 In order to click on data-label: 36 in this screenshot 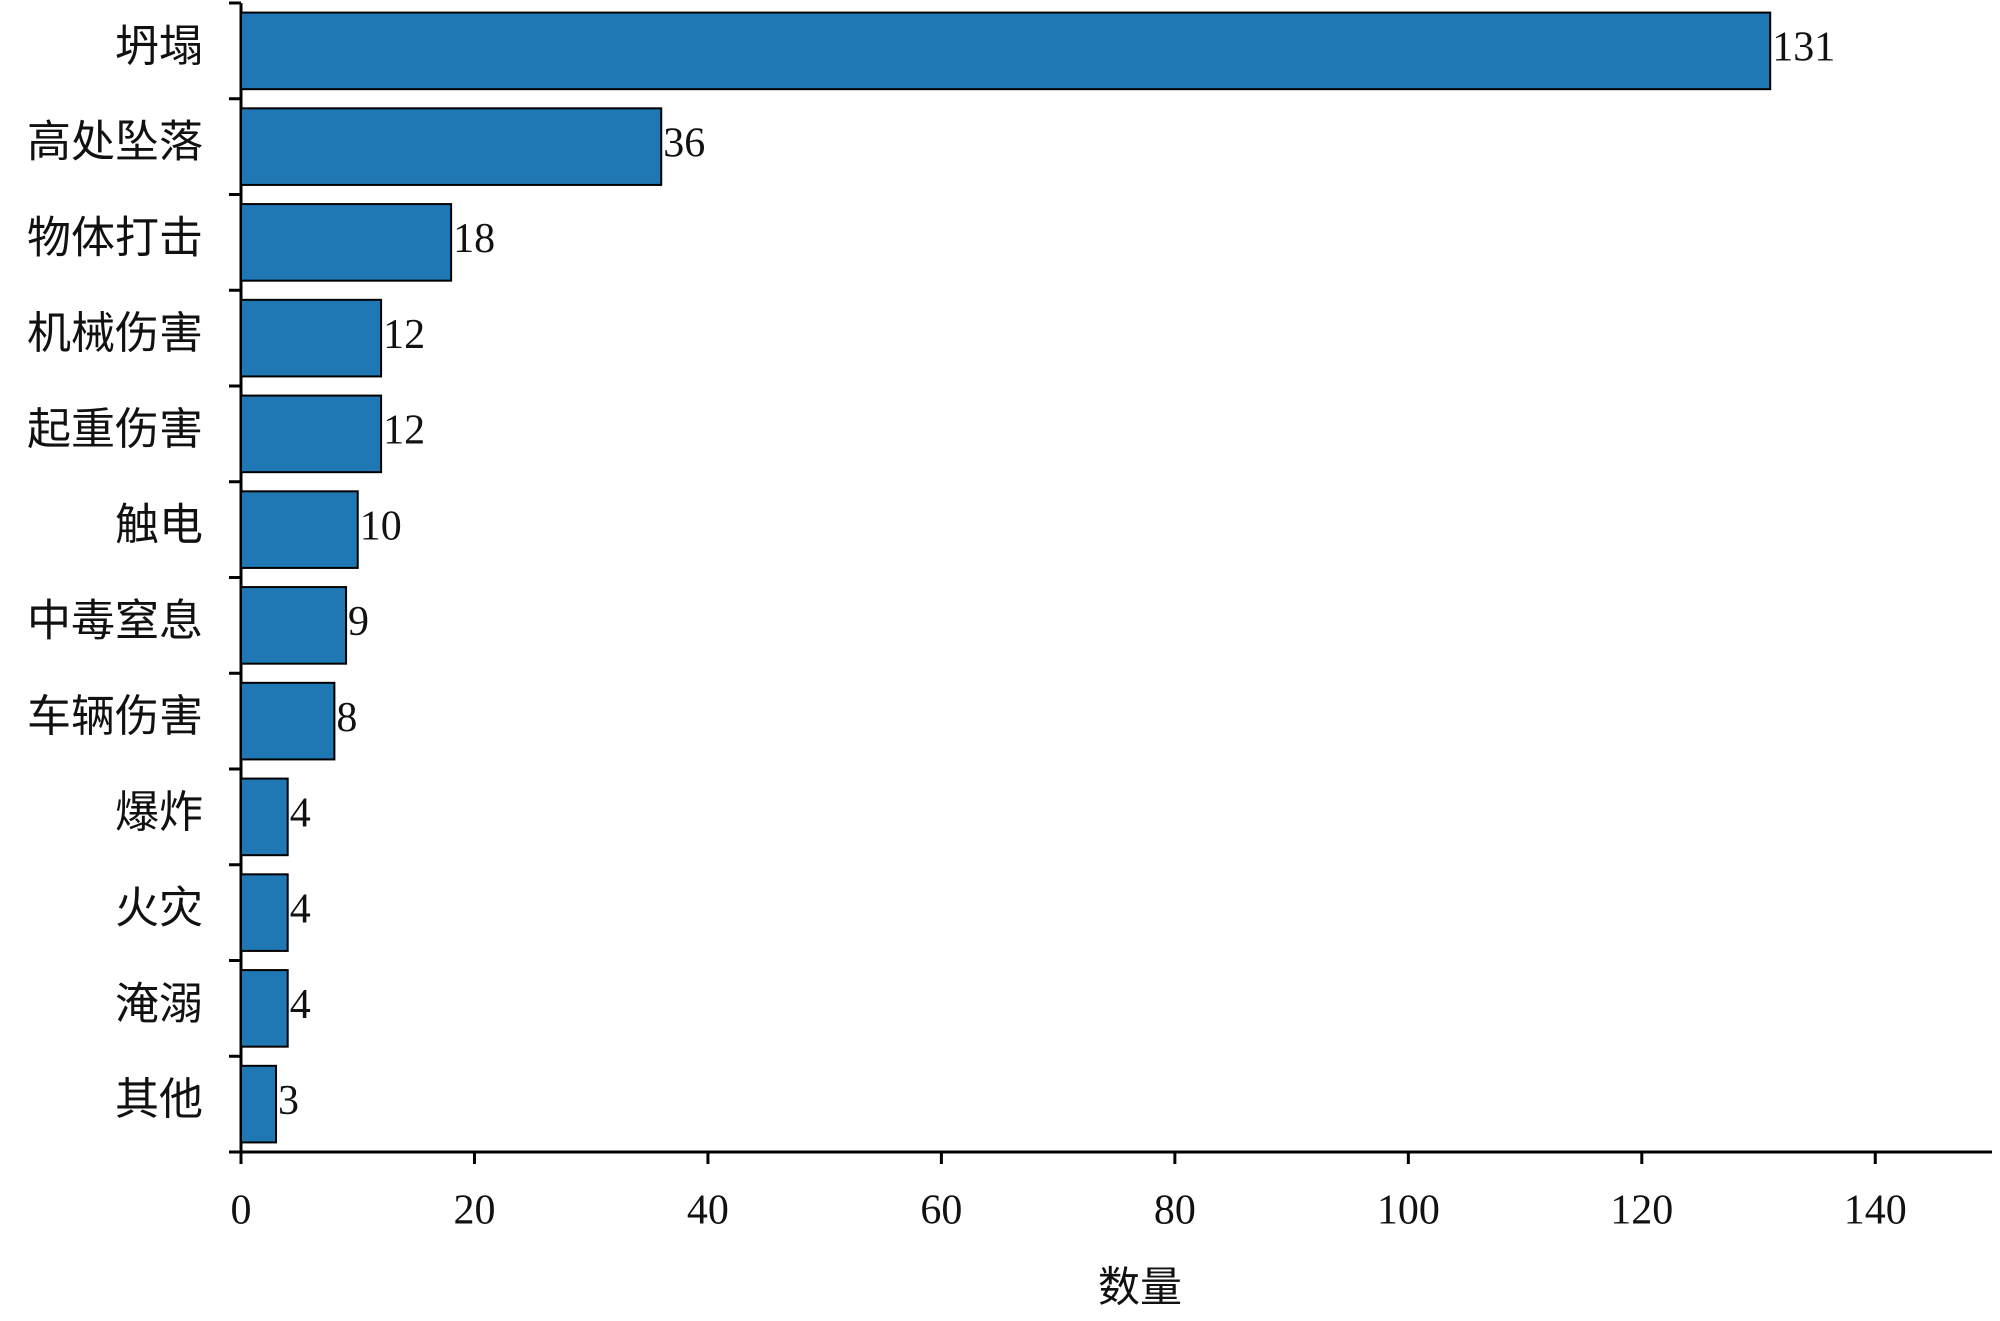, I will do `click(684, 143)`.